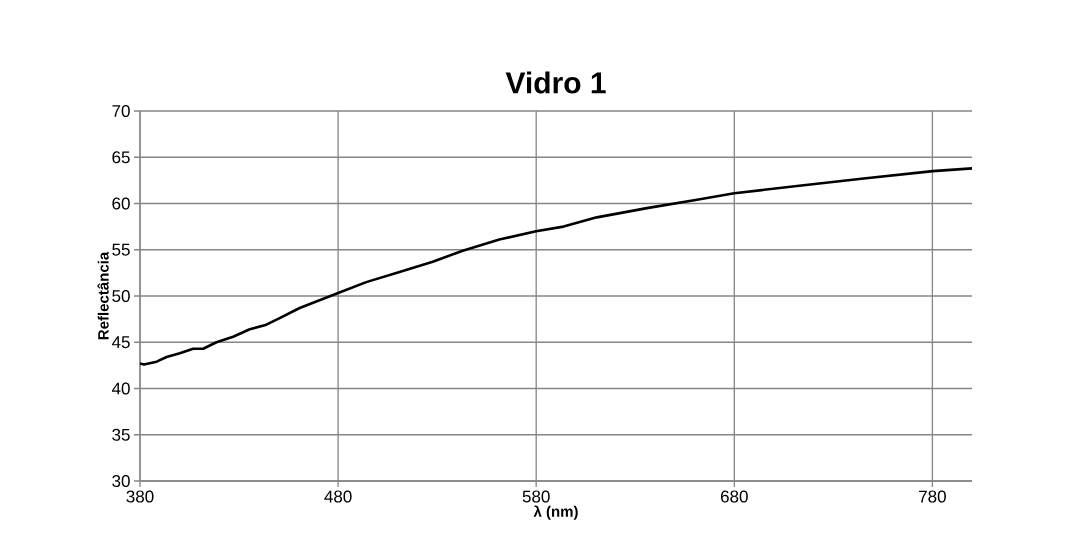 The height and width of the screenshot is (548, 1091). What do you see at coordinates (121, 296) in the screenshot?
I see `y-tick-label: 50` at bounding box center [121, 296].